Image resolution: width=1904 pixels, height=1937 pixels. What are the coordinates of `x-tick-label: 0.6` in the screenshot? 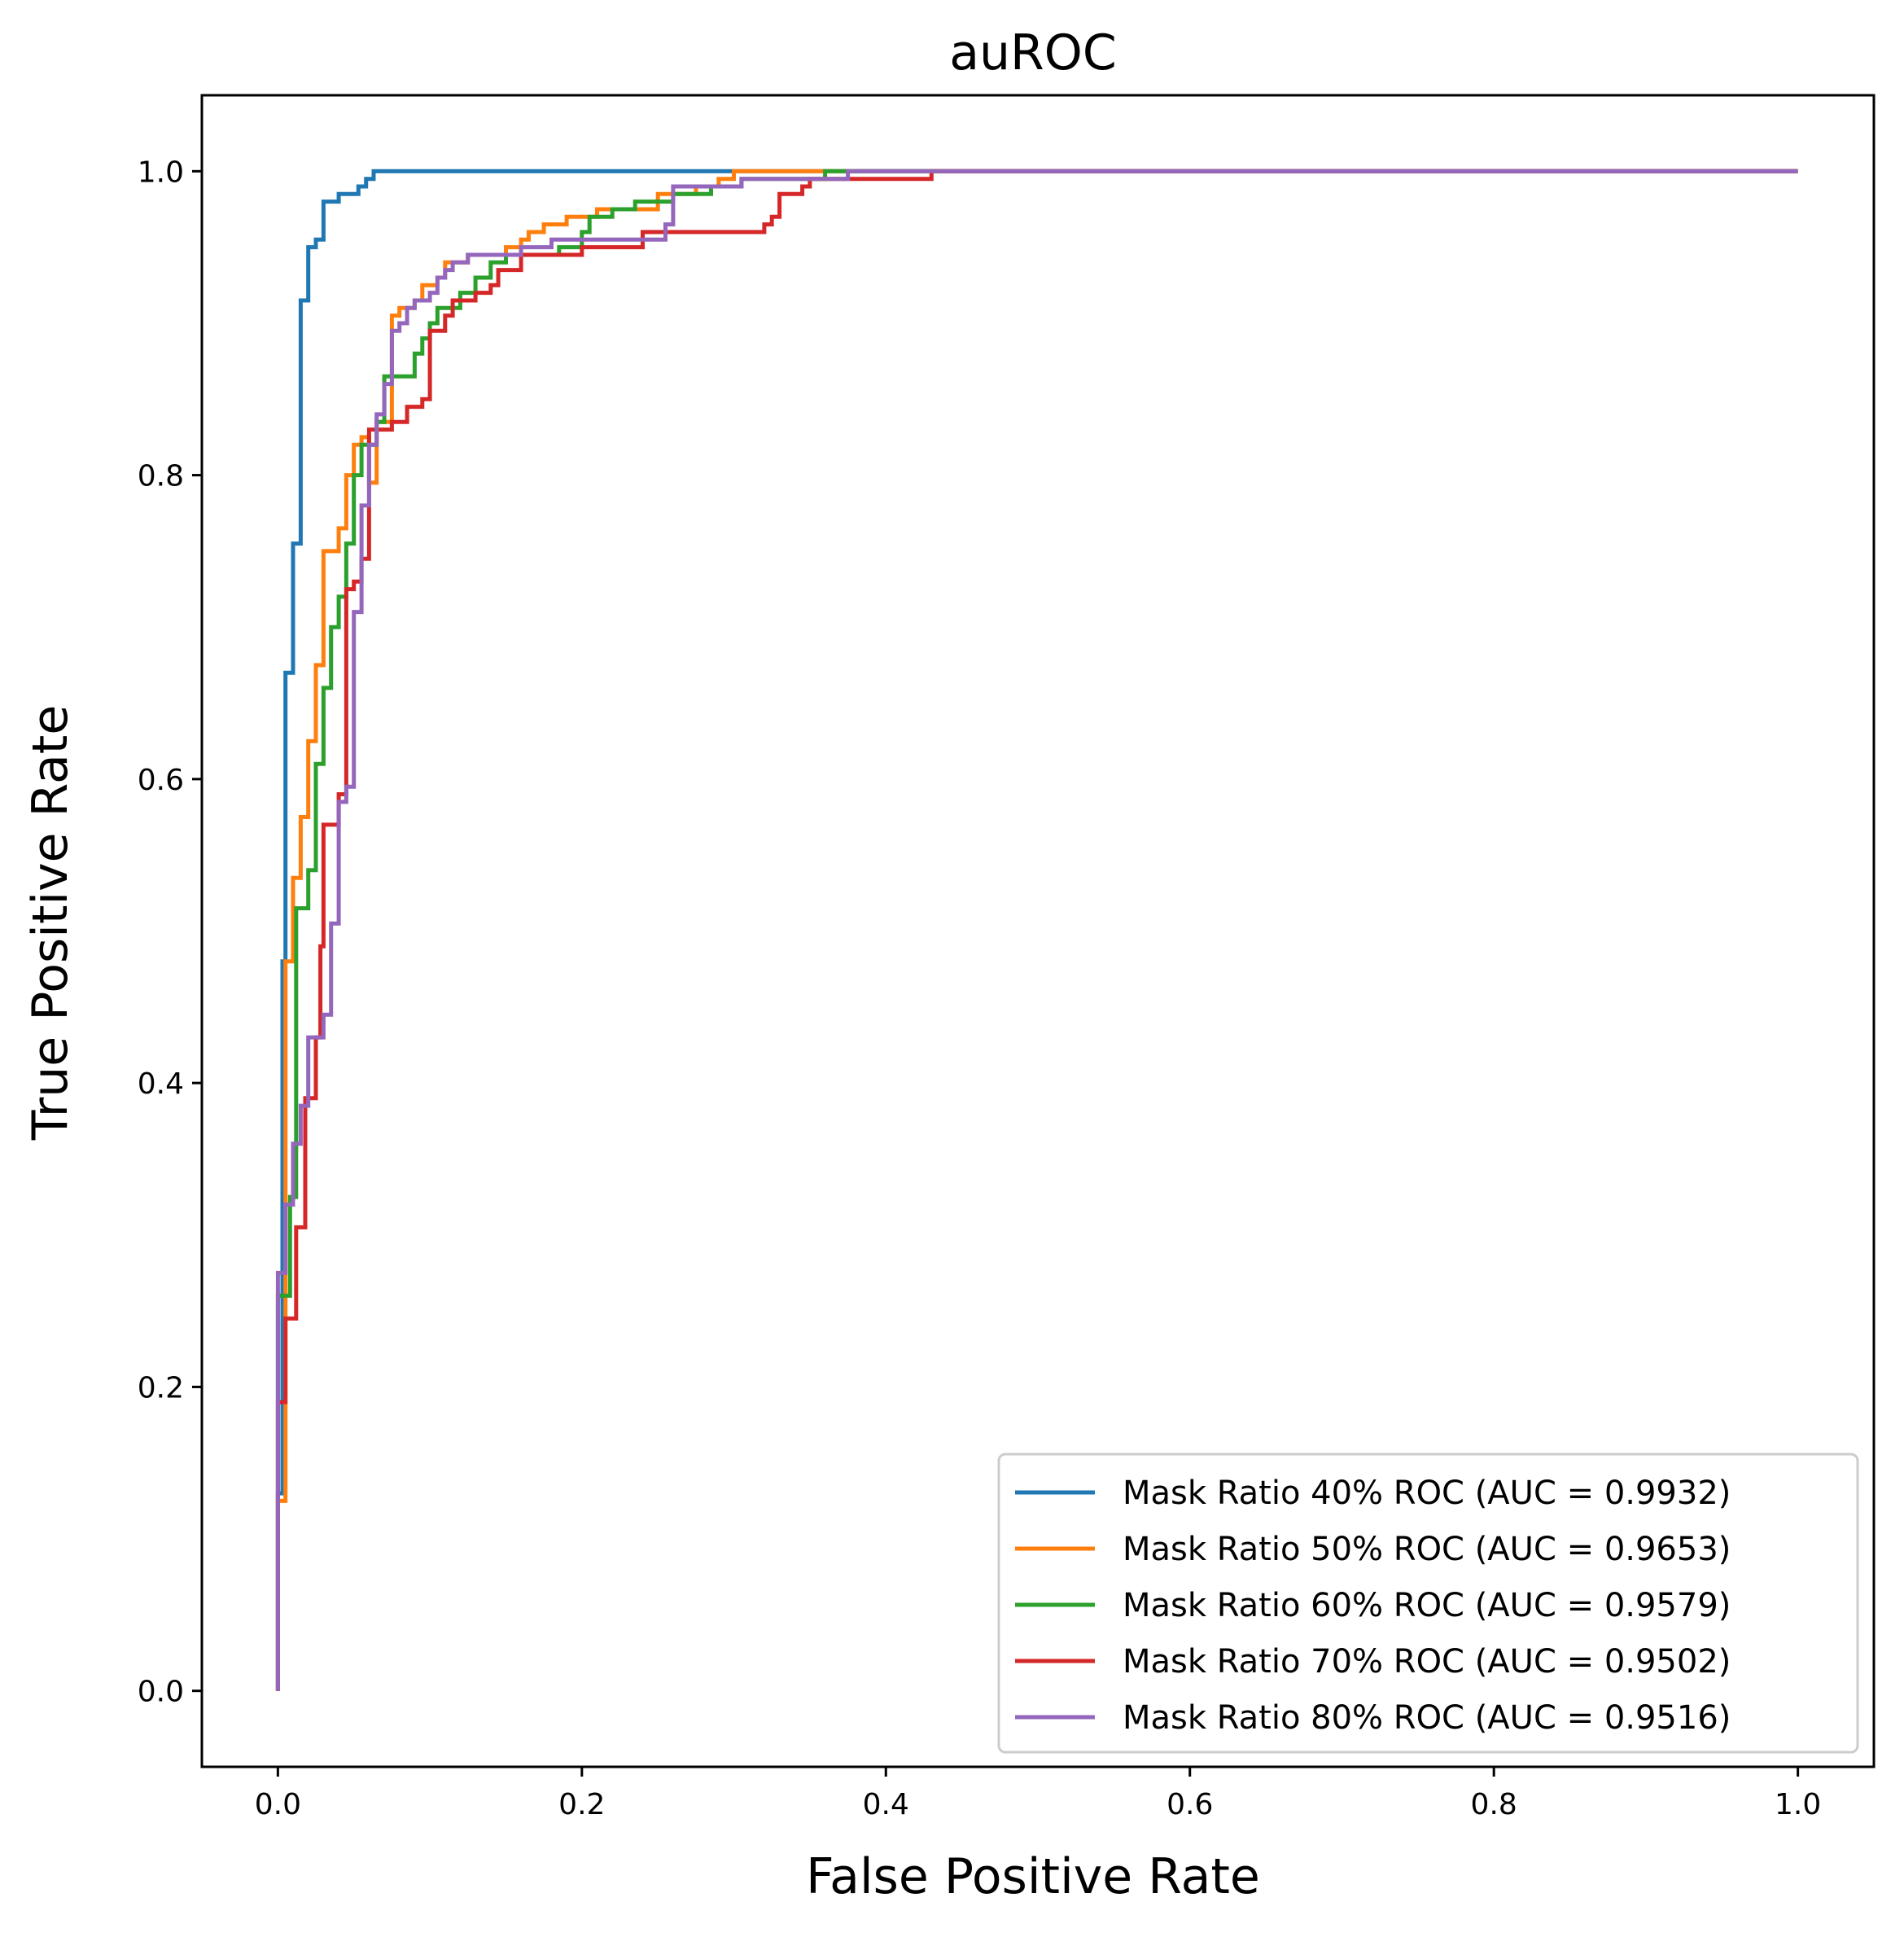 It's located at (1190, 1804).